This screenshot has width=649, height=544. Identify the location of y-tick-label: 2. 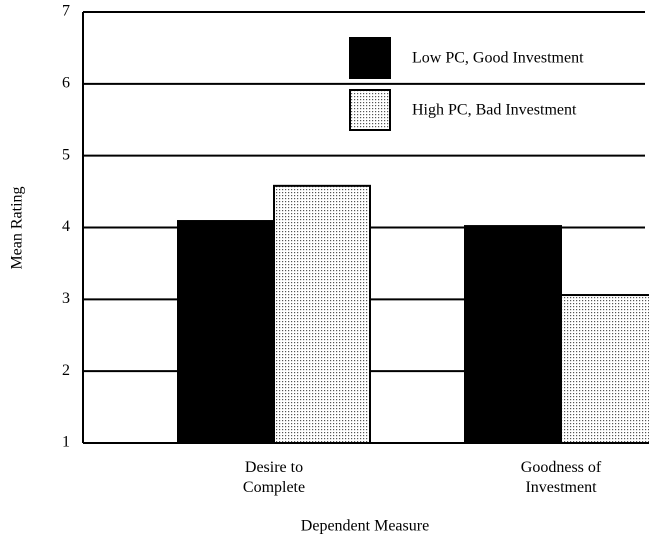
(66, 370).